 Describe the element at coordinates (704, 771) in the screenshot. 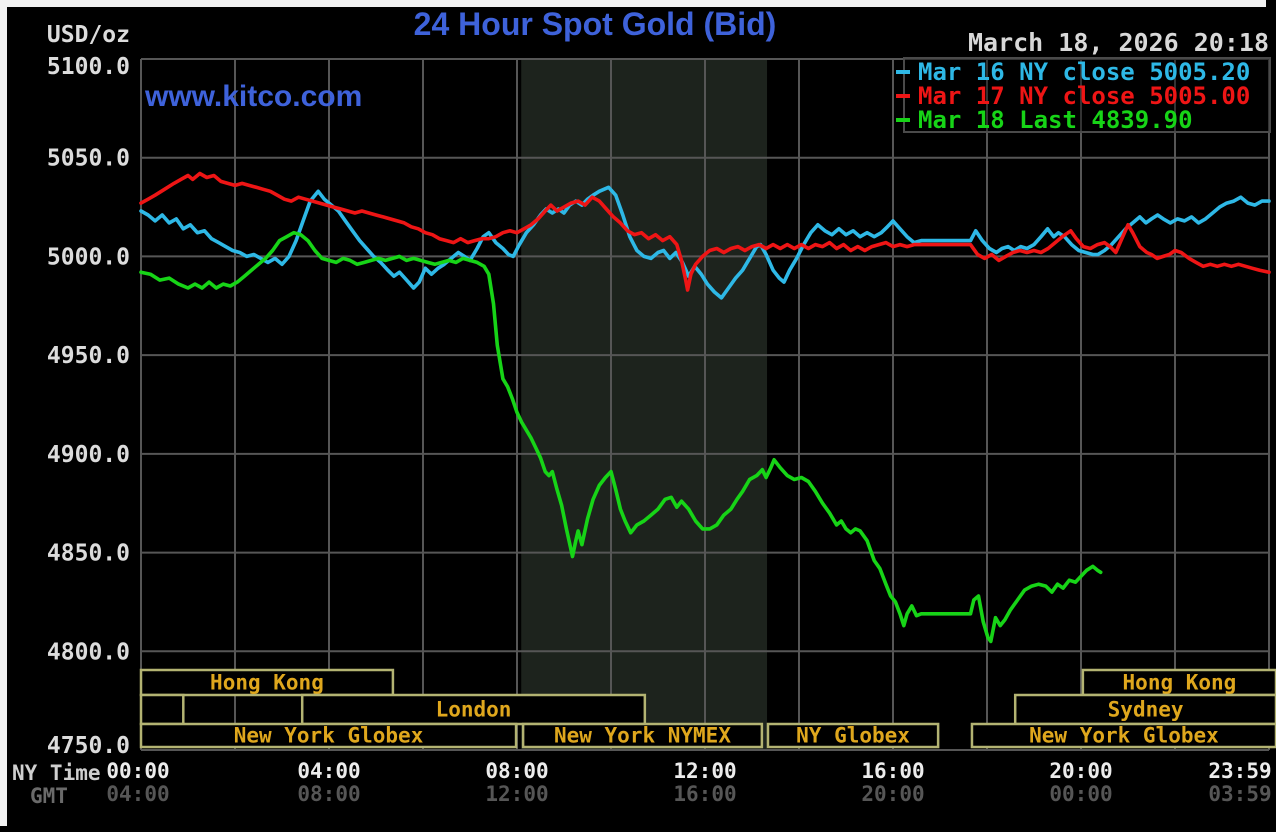

I see `ny-time-tick: 12:00` at that location.